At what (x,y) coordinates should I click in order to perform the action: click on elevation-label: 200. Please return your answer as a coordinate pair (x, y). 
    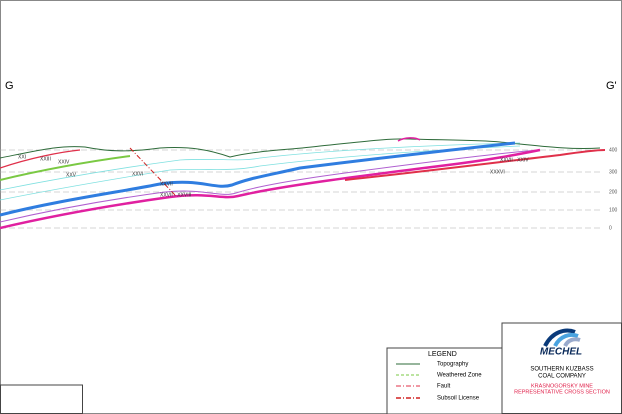
    Looking at the image, I should click on (613, 192).